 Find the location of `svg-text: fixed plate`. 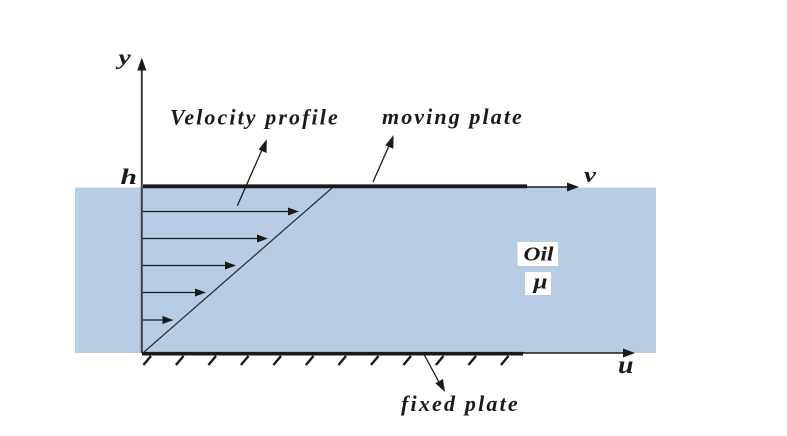

svg-text: fixed plate is located at coordinates (460, 403).